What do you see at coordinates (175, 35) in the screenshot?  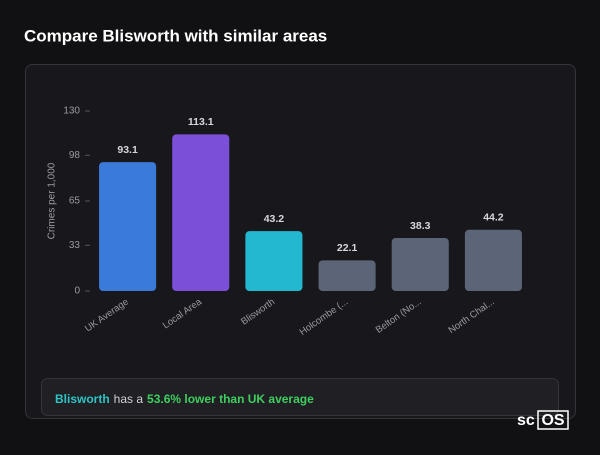 I see `chart-title: Compare Blisworth with similar areas` at bounding box center [175, 35].